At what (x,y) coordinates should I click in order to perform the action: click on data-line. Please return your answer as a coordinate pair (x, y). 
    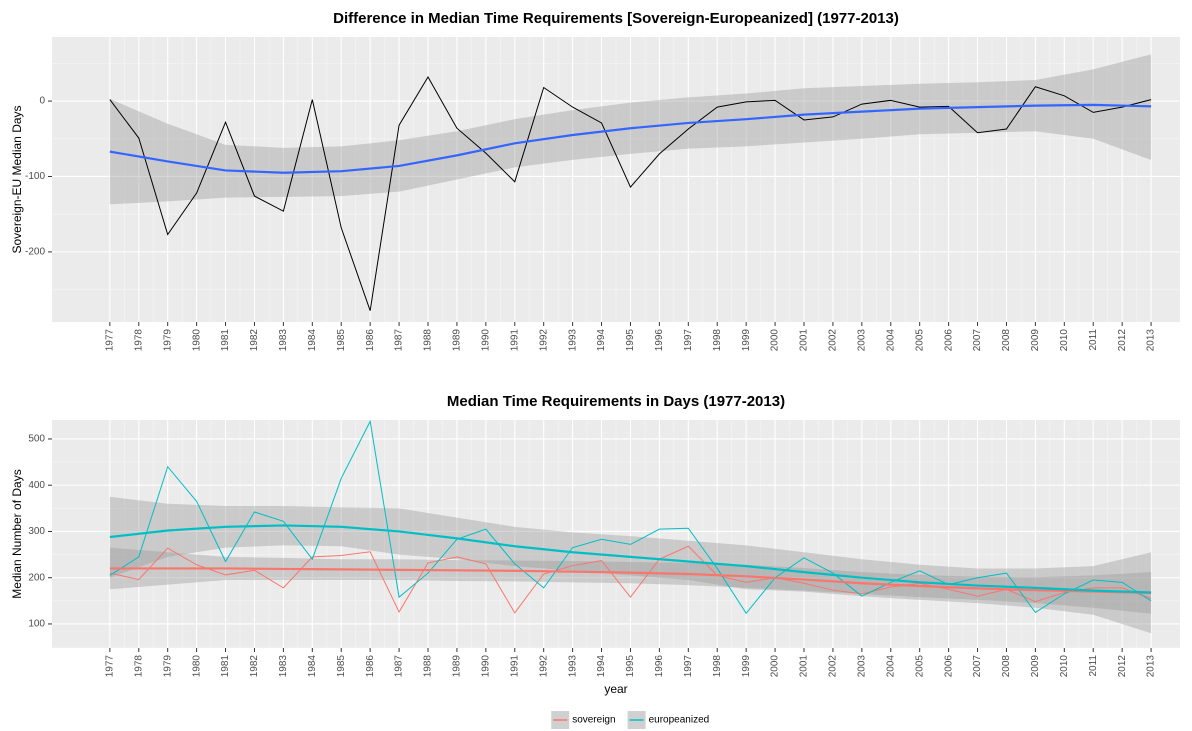
    Looking at the image, I should click on (630, 579).